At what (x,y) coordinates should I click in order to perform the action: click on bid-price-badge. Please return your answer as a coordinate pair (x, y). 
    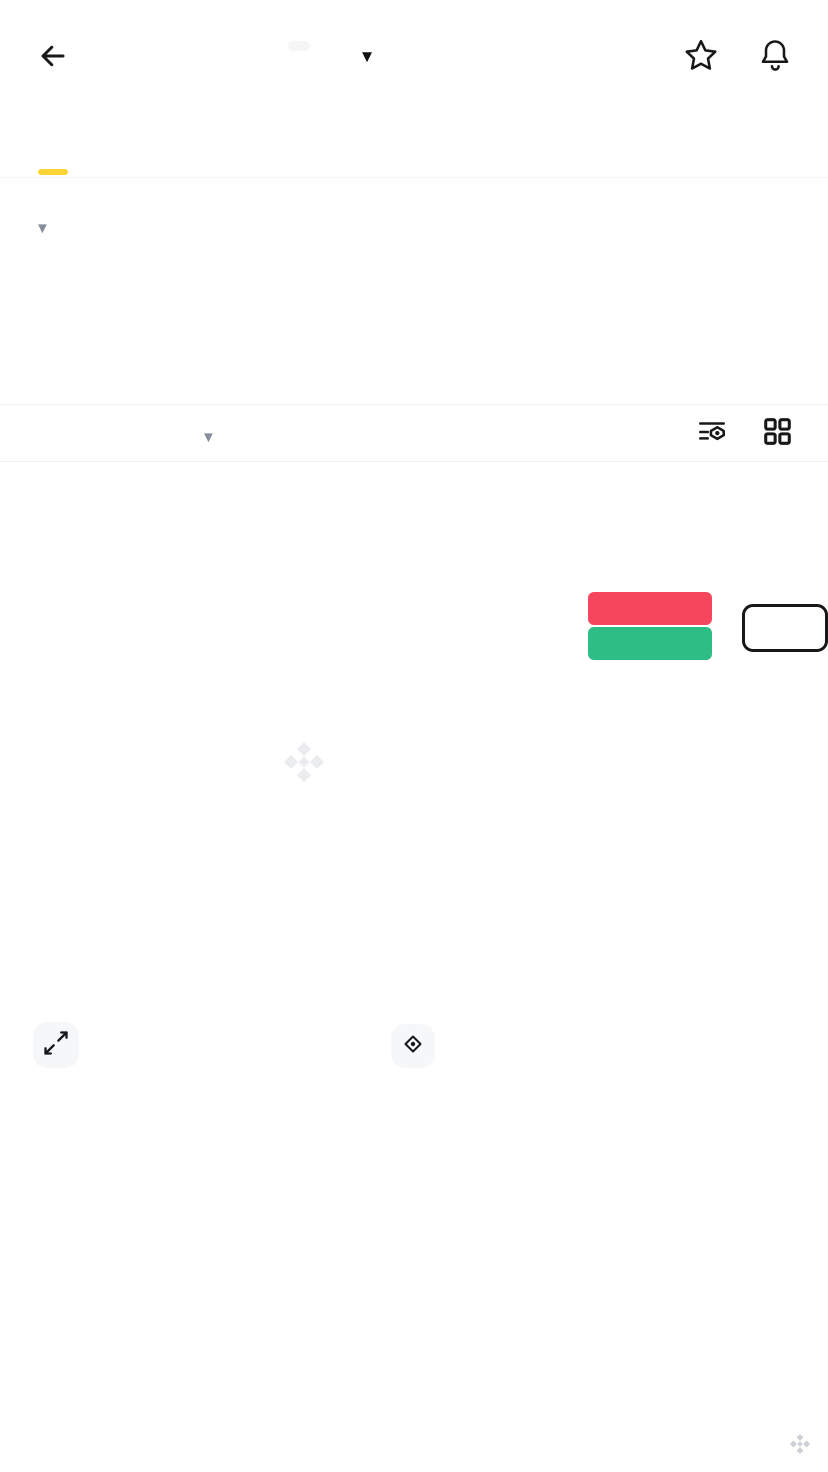
    Looking at the image, I should click on (650, 643).